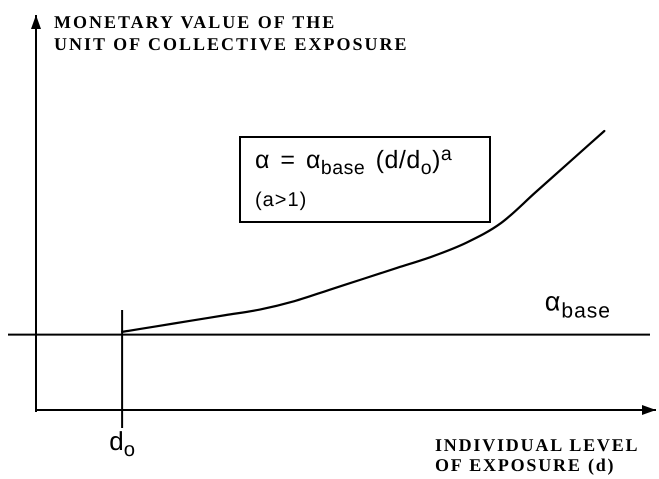 Image resolution: width=659 pixels, height=479 pixels. Describe the element at coordinates (537, 455) in the screenshot. I see `x-axis-title: INDIVIDUAL LEVEL OF EXPOSURE (d)` at that location.